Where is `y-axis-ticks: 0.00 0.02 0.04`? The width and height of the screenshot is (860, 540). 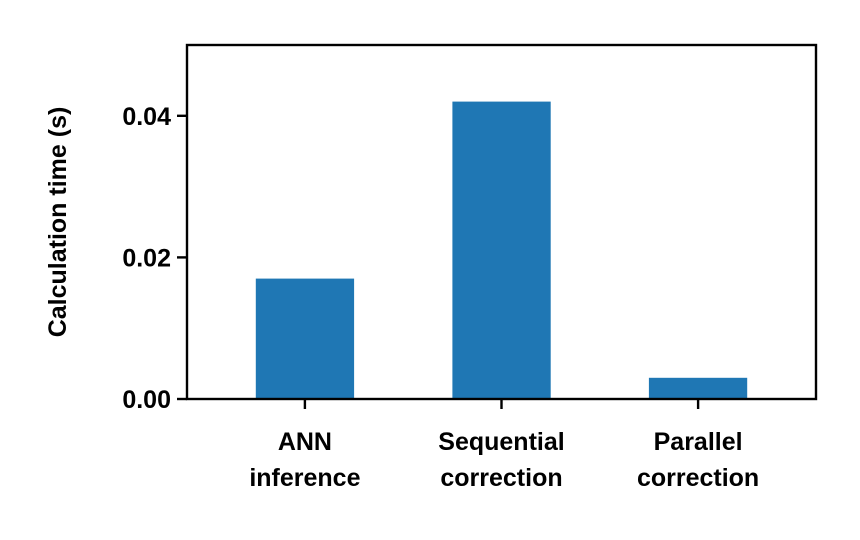
y-axis-ticks: 0.00 0.02 0.04 is located at coordinates (154, 258).